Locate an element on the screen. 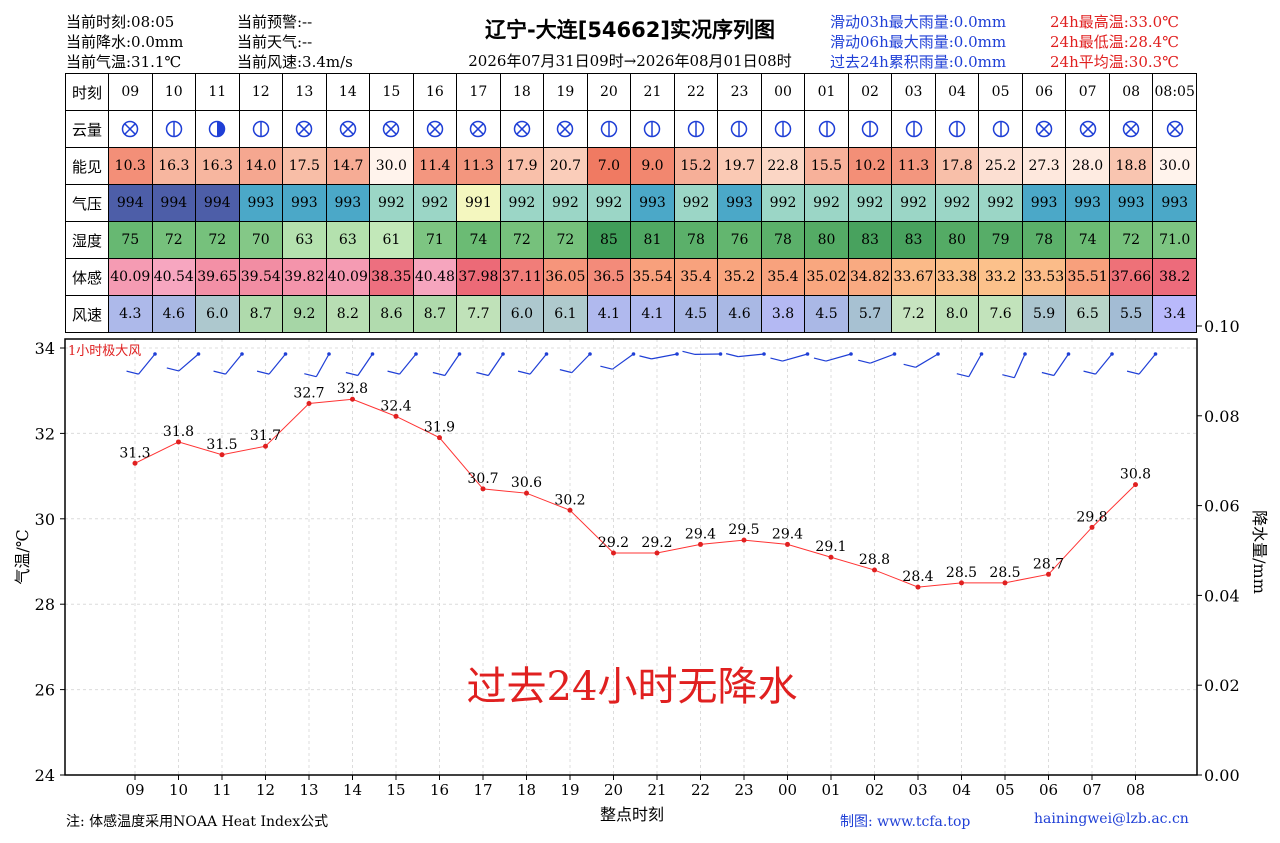 Image resolution: width=1280 pixels, height=843 pixels. cell-visibility: 11.3 is located at coordinates (478, 166).